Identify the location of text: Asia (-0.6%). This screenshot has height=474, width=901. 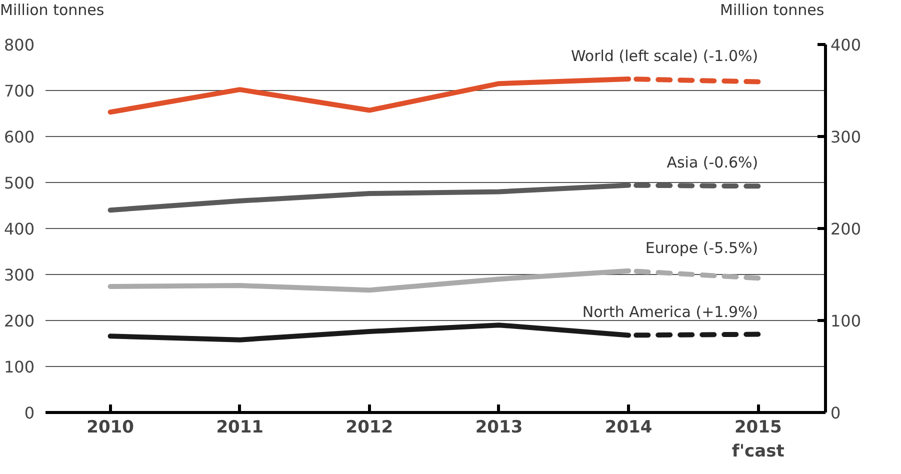
(712, 162).